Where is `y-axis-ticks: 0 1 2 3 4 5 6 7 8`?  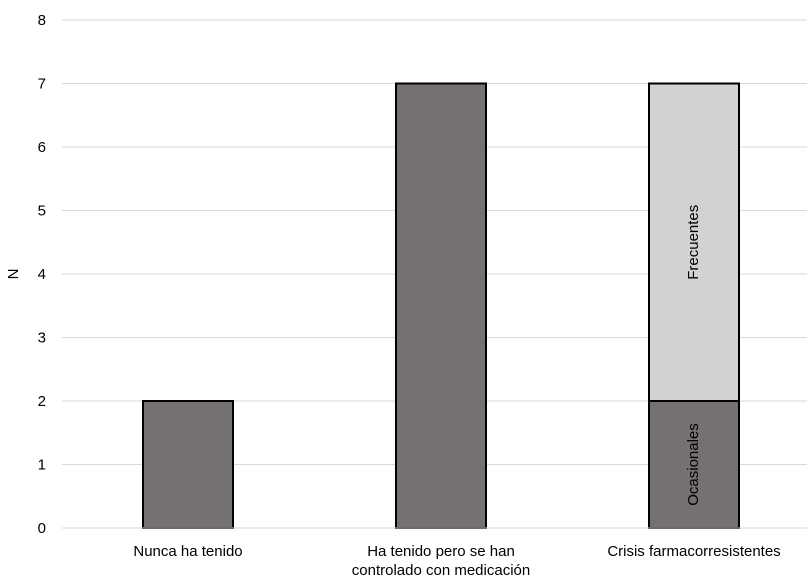
y-axis-ticks: 0 1 2 3 4 5 6 7 8 is located at coordinates (42, 274).